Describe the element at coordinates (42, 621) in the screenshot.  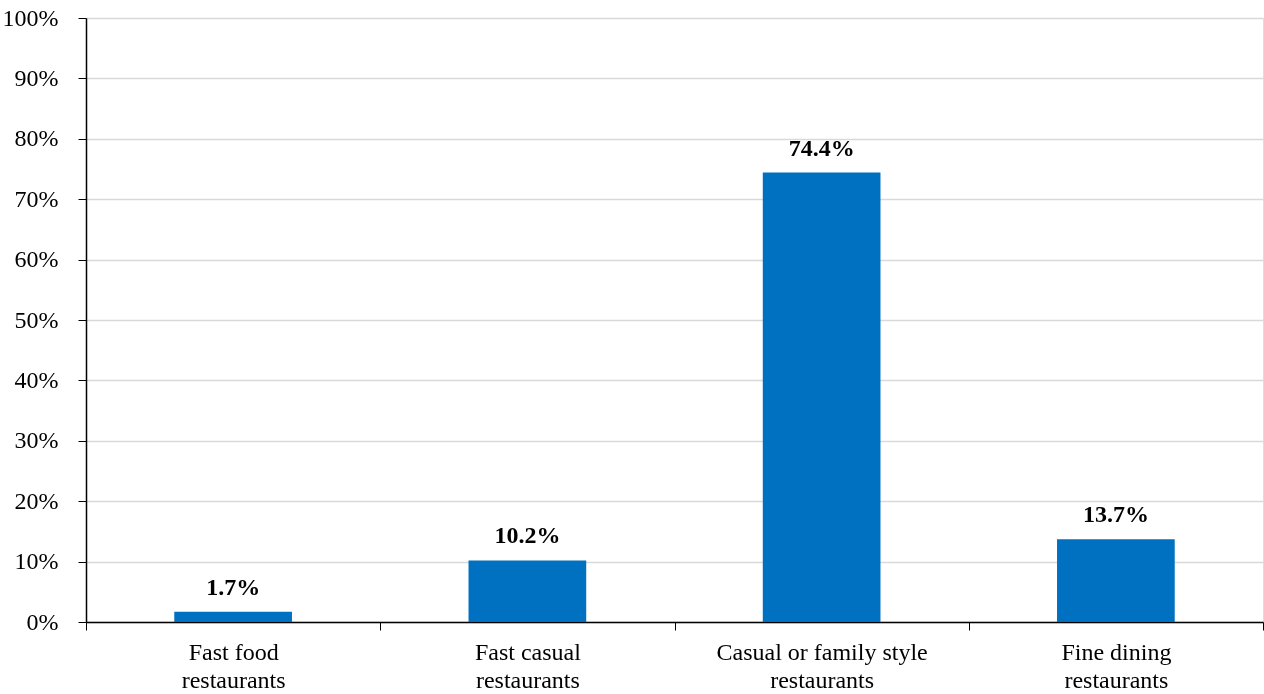
I see `y-tick-label: 0%` at that location.